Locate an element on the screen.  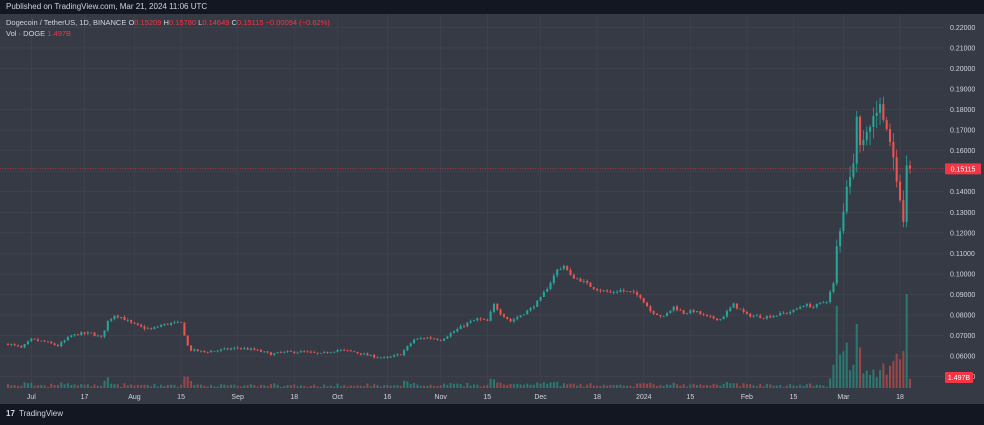
price-axis is located at coordinates (964, 202).